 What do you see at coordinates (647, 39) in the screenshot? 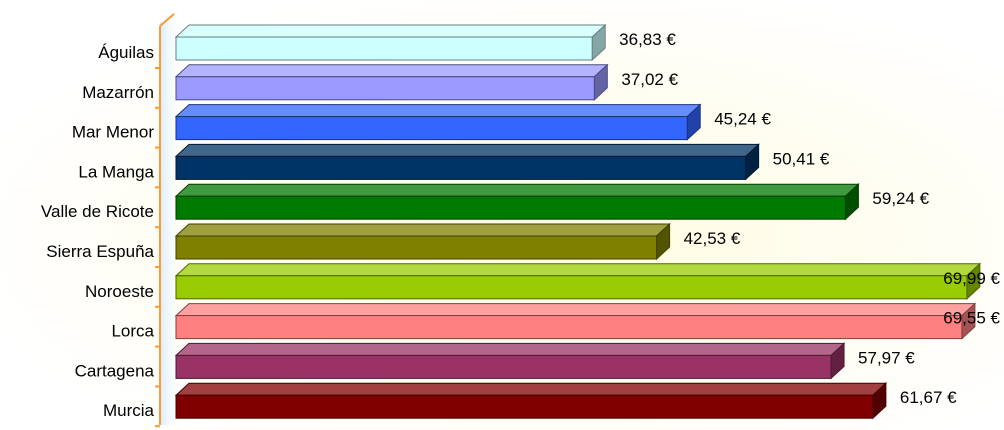
I see `value-label: 36,83 €` at bounding box center [647, 39].